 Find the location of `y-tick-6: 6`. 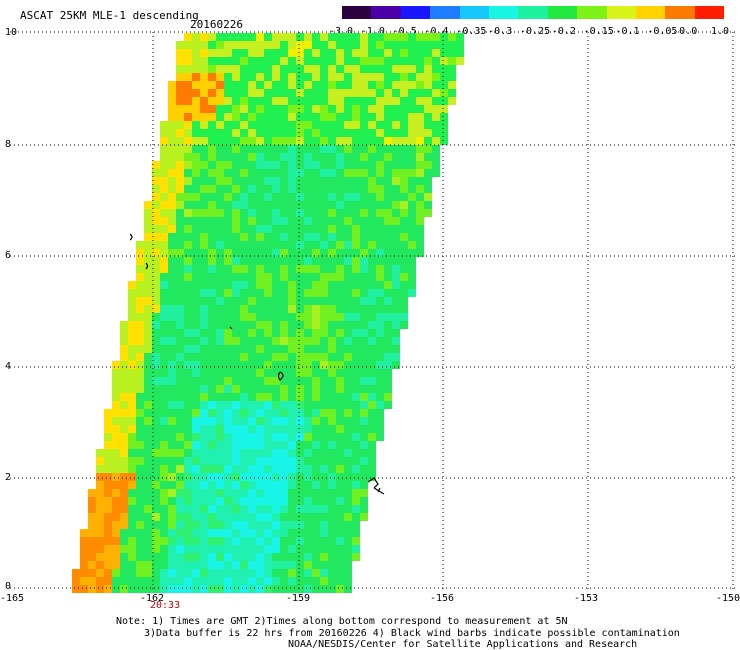

y-tick-6: 6 is located at coordinates (8, 255).